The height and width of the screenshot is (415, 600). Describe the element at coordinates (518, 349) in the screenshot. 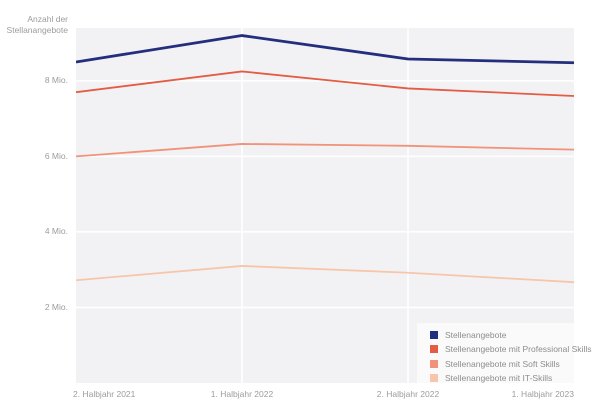

I see `legend-label: Stellenangebote mit Professional Skills` at that location.